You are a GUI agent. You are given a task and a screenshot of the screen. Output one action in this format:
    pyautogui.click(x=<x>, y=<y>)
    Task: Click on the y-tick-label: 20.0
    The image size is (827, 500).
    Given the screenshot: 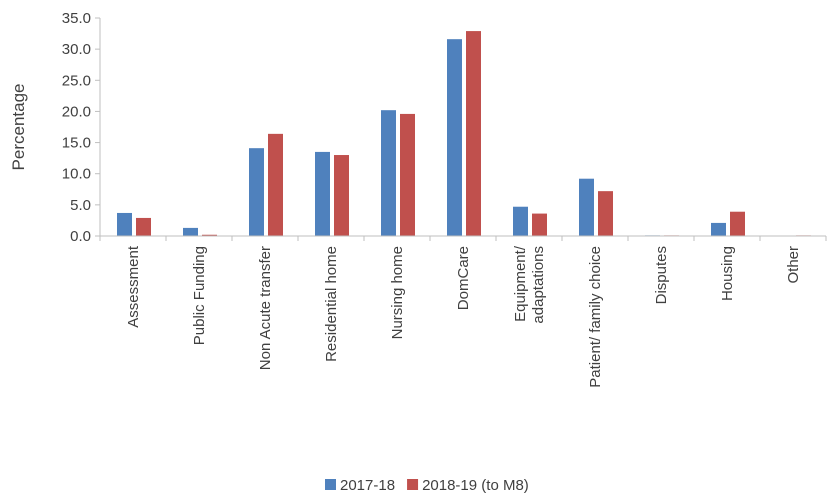 What is the action you would take?
    pyautogui.click(x=76, y=111)
    